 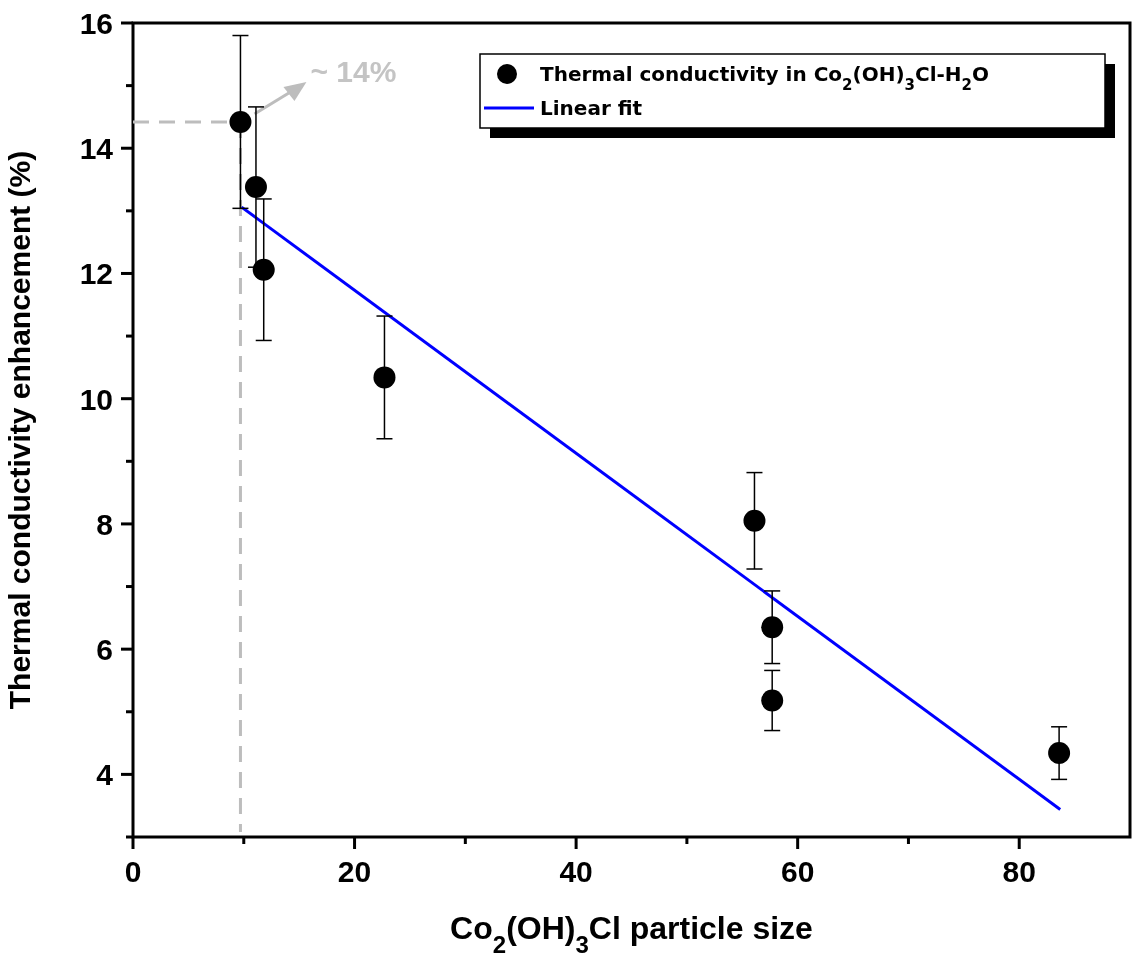 I want to click on annotation: ~ 14%, so click(x=353, y=71).